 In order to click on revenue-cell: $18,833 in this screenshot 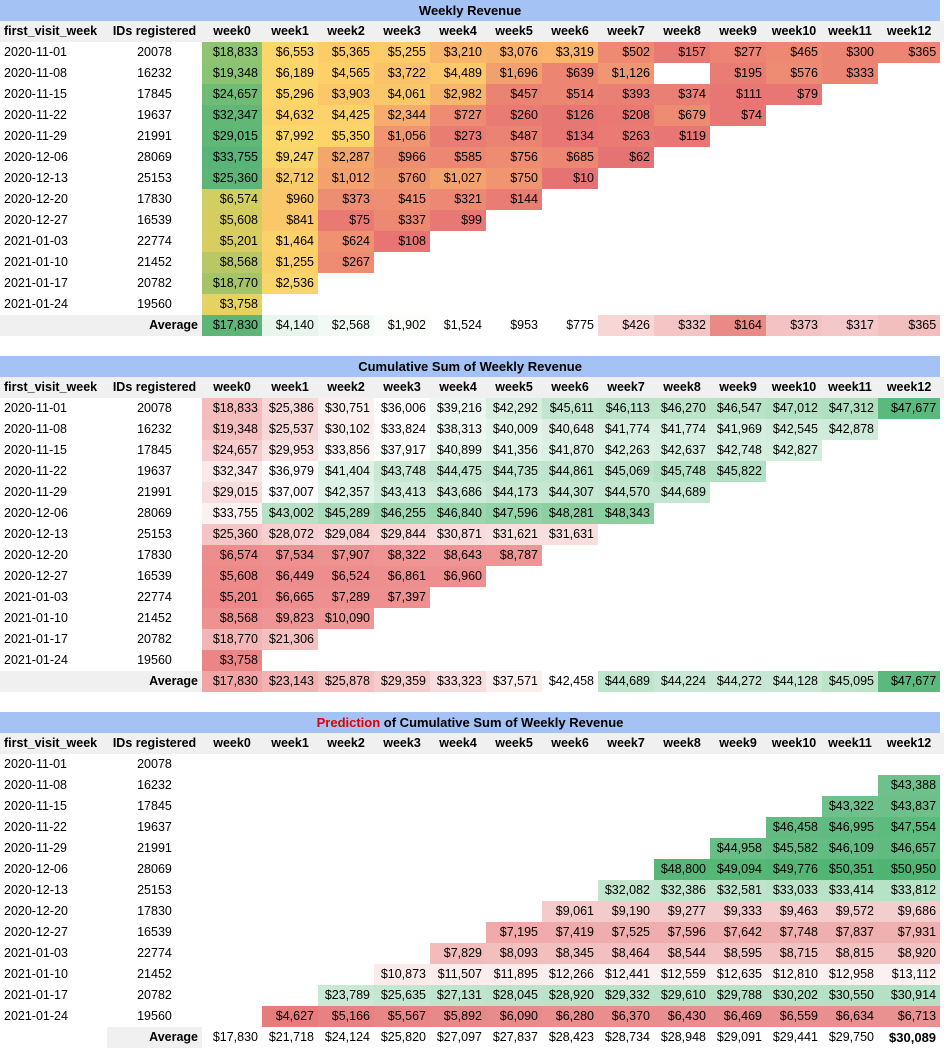, I will do `click(232, 52)`.